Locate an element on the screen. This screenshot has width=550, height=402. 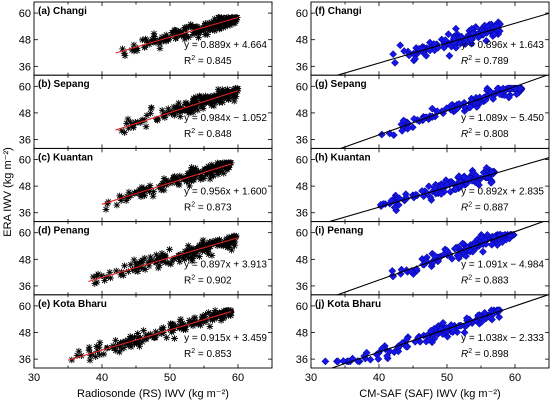
y-axis-label: ERA IWV (kg m⁻²) is located at coordinates (8, 192).